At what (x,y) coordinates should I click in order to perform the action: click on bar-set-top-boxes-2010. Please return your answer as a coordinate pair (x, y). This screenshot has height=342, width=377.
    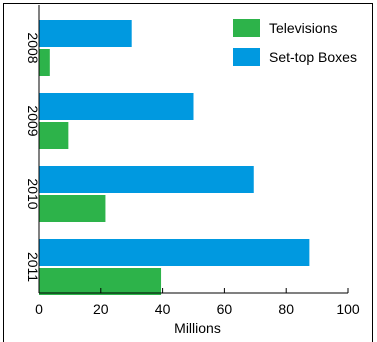
    Looking at the image, I should click on (146, 179).